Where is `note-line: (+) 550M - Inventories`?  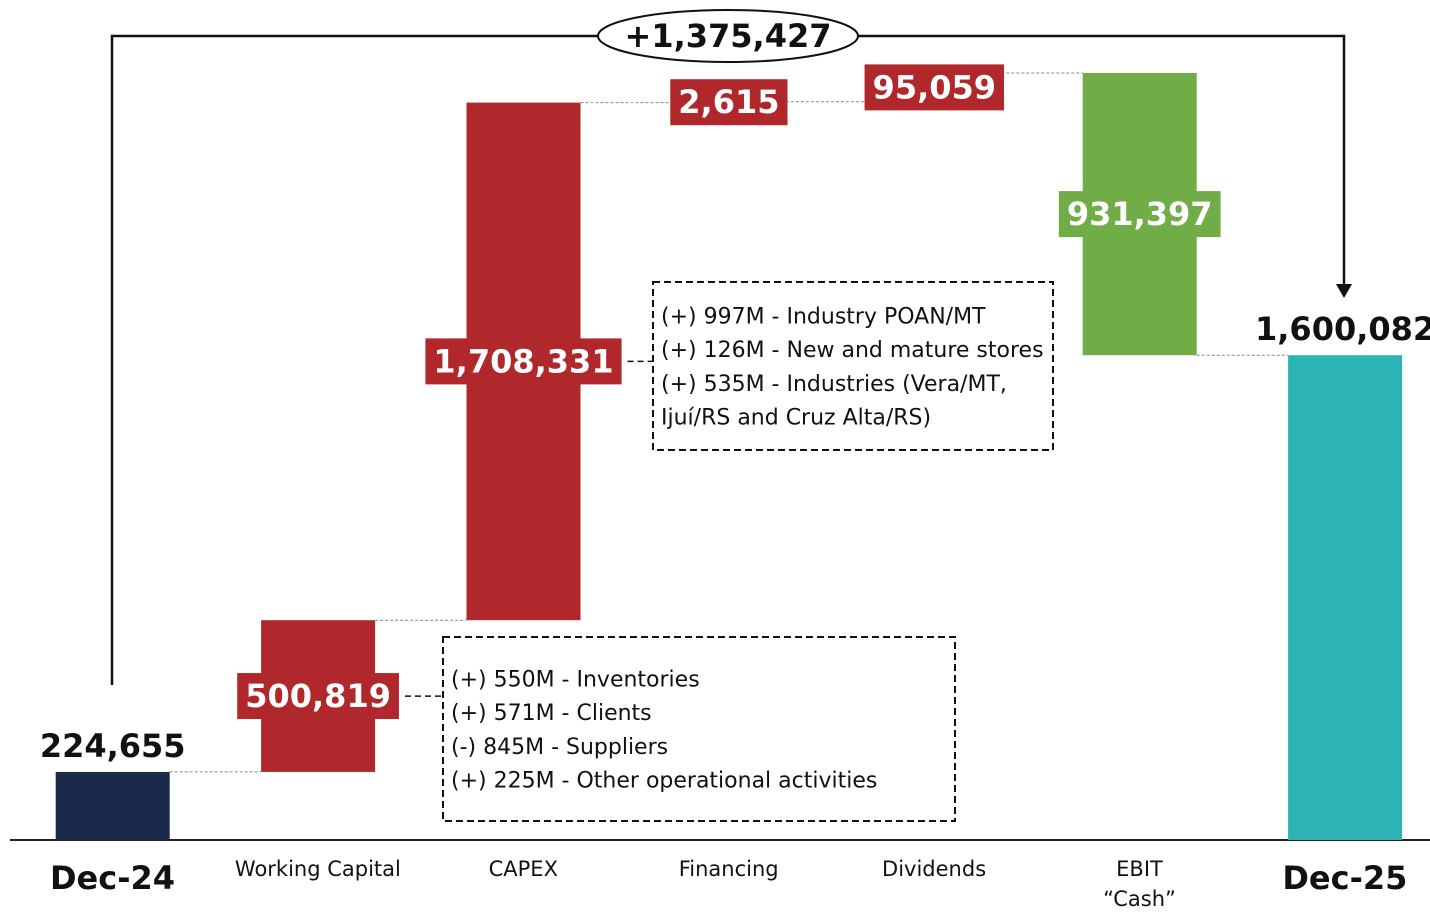 note-line: (+) 550M - Inventories is located at coordinates (575, 680).